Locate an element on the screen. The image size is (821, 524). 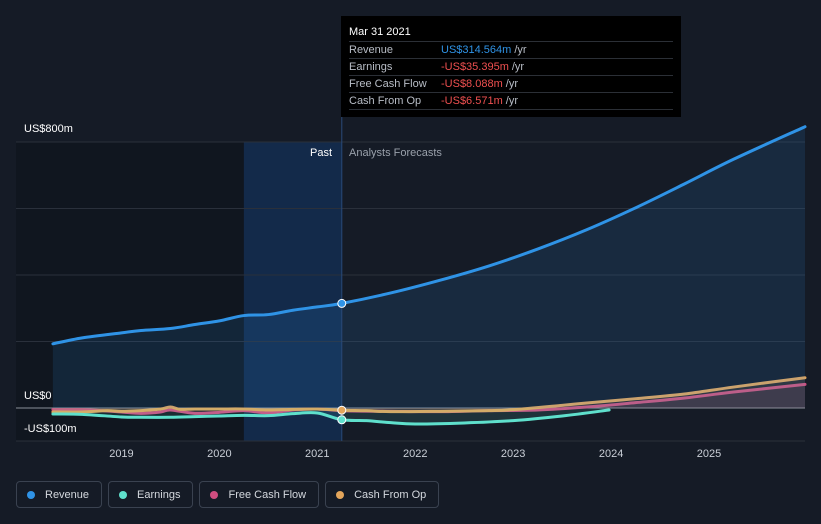
x-tick-label: 2022 is located at coordinates (415, 454).